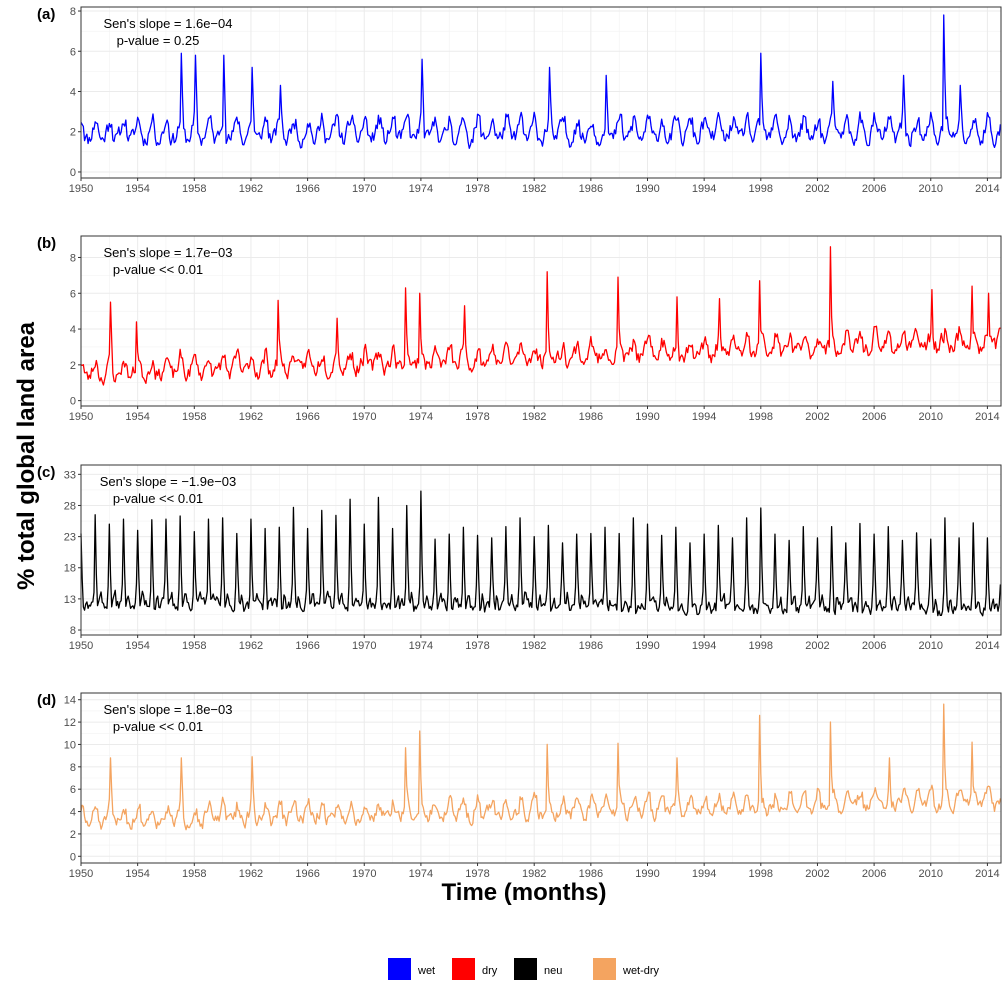 This screenshot has width=1003, height=983. I want to click on legend-swatch-wet-dry, so click(604, 969).